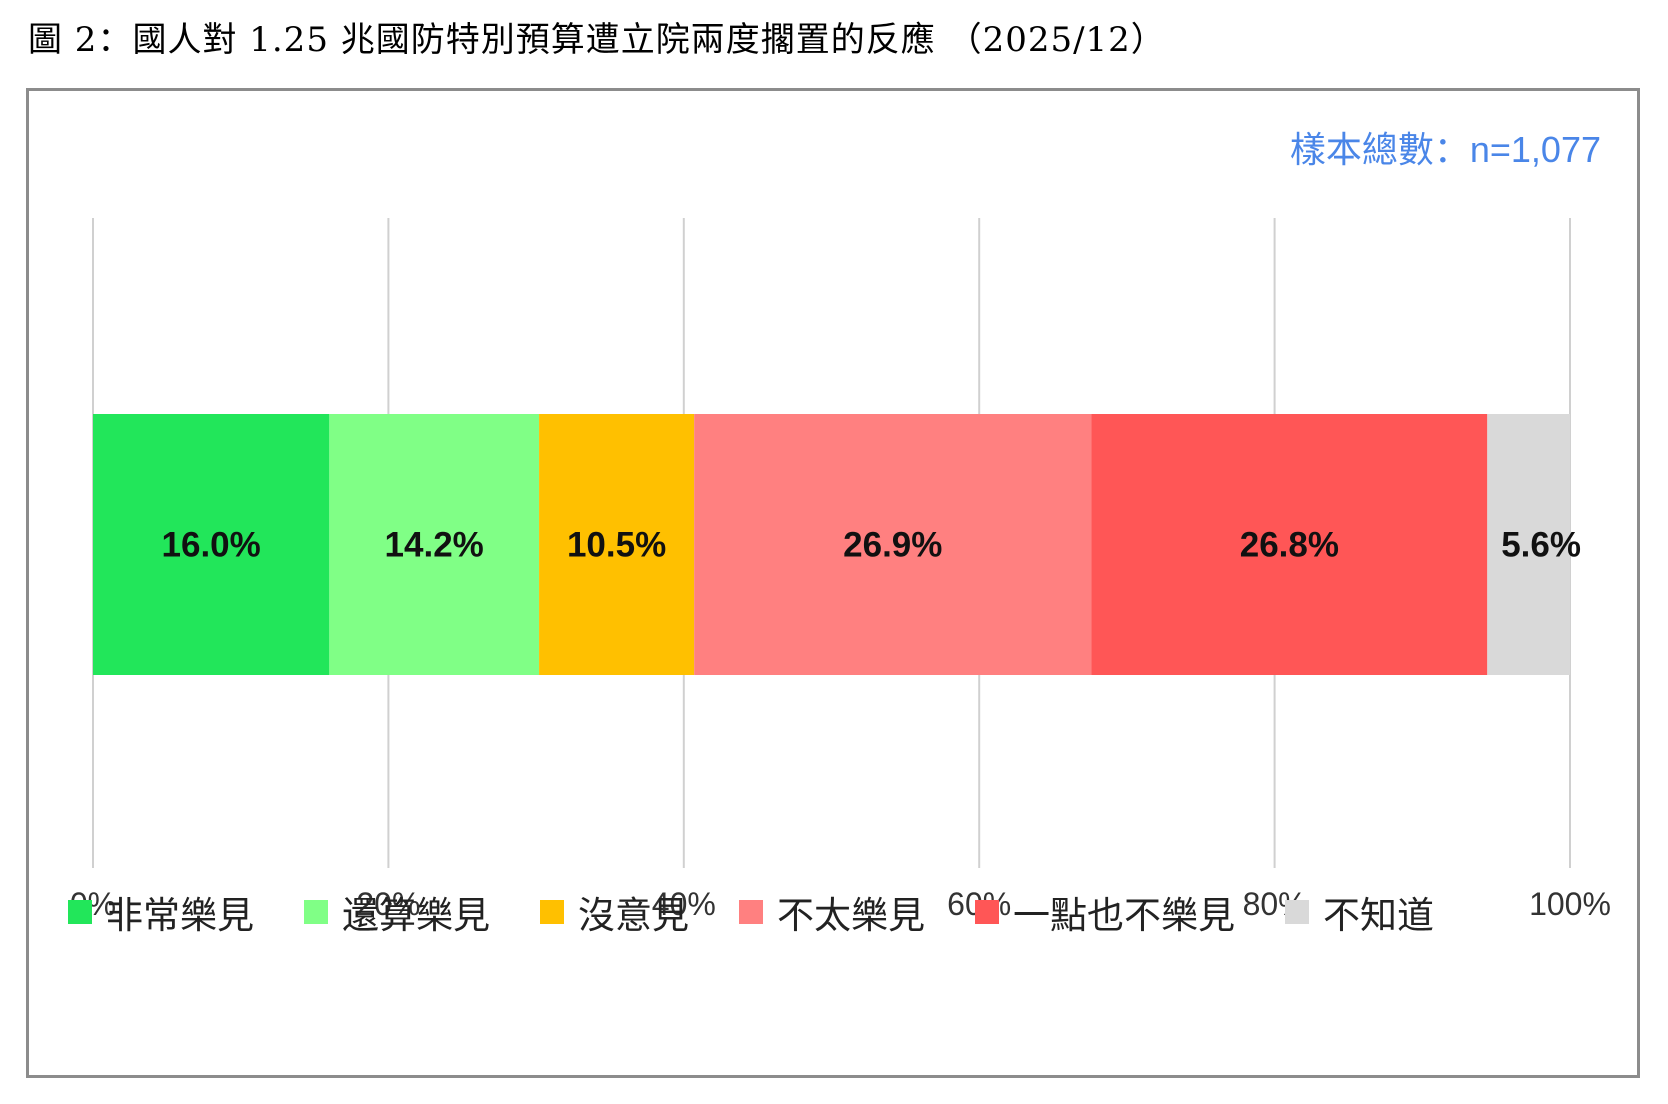  Describe the element at coordinates (180, 915) in the screenshot. I see `legend-label: 非常樂見` at that location.